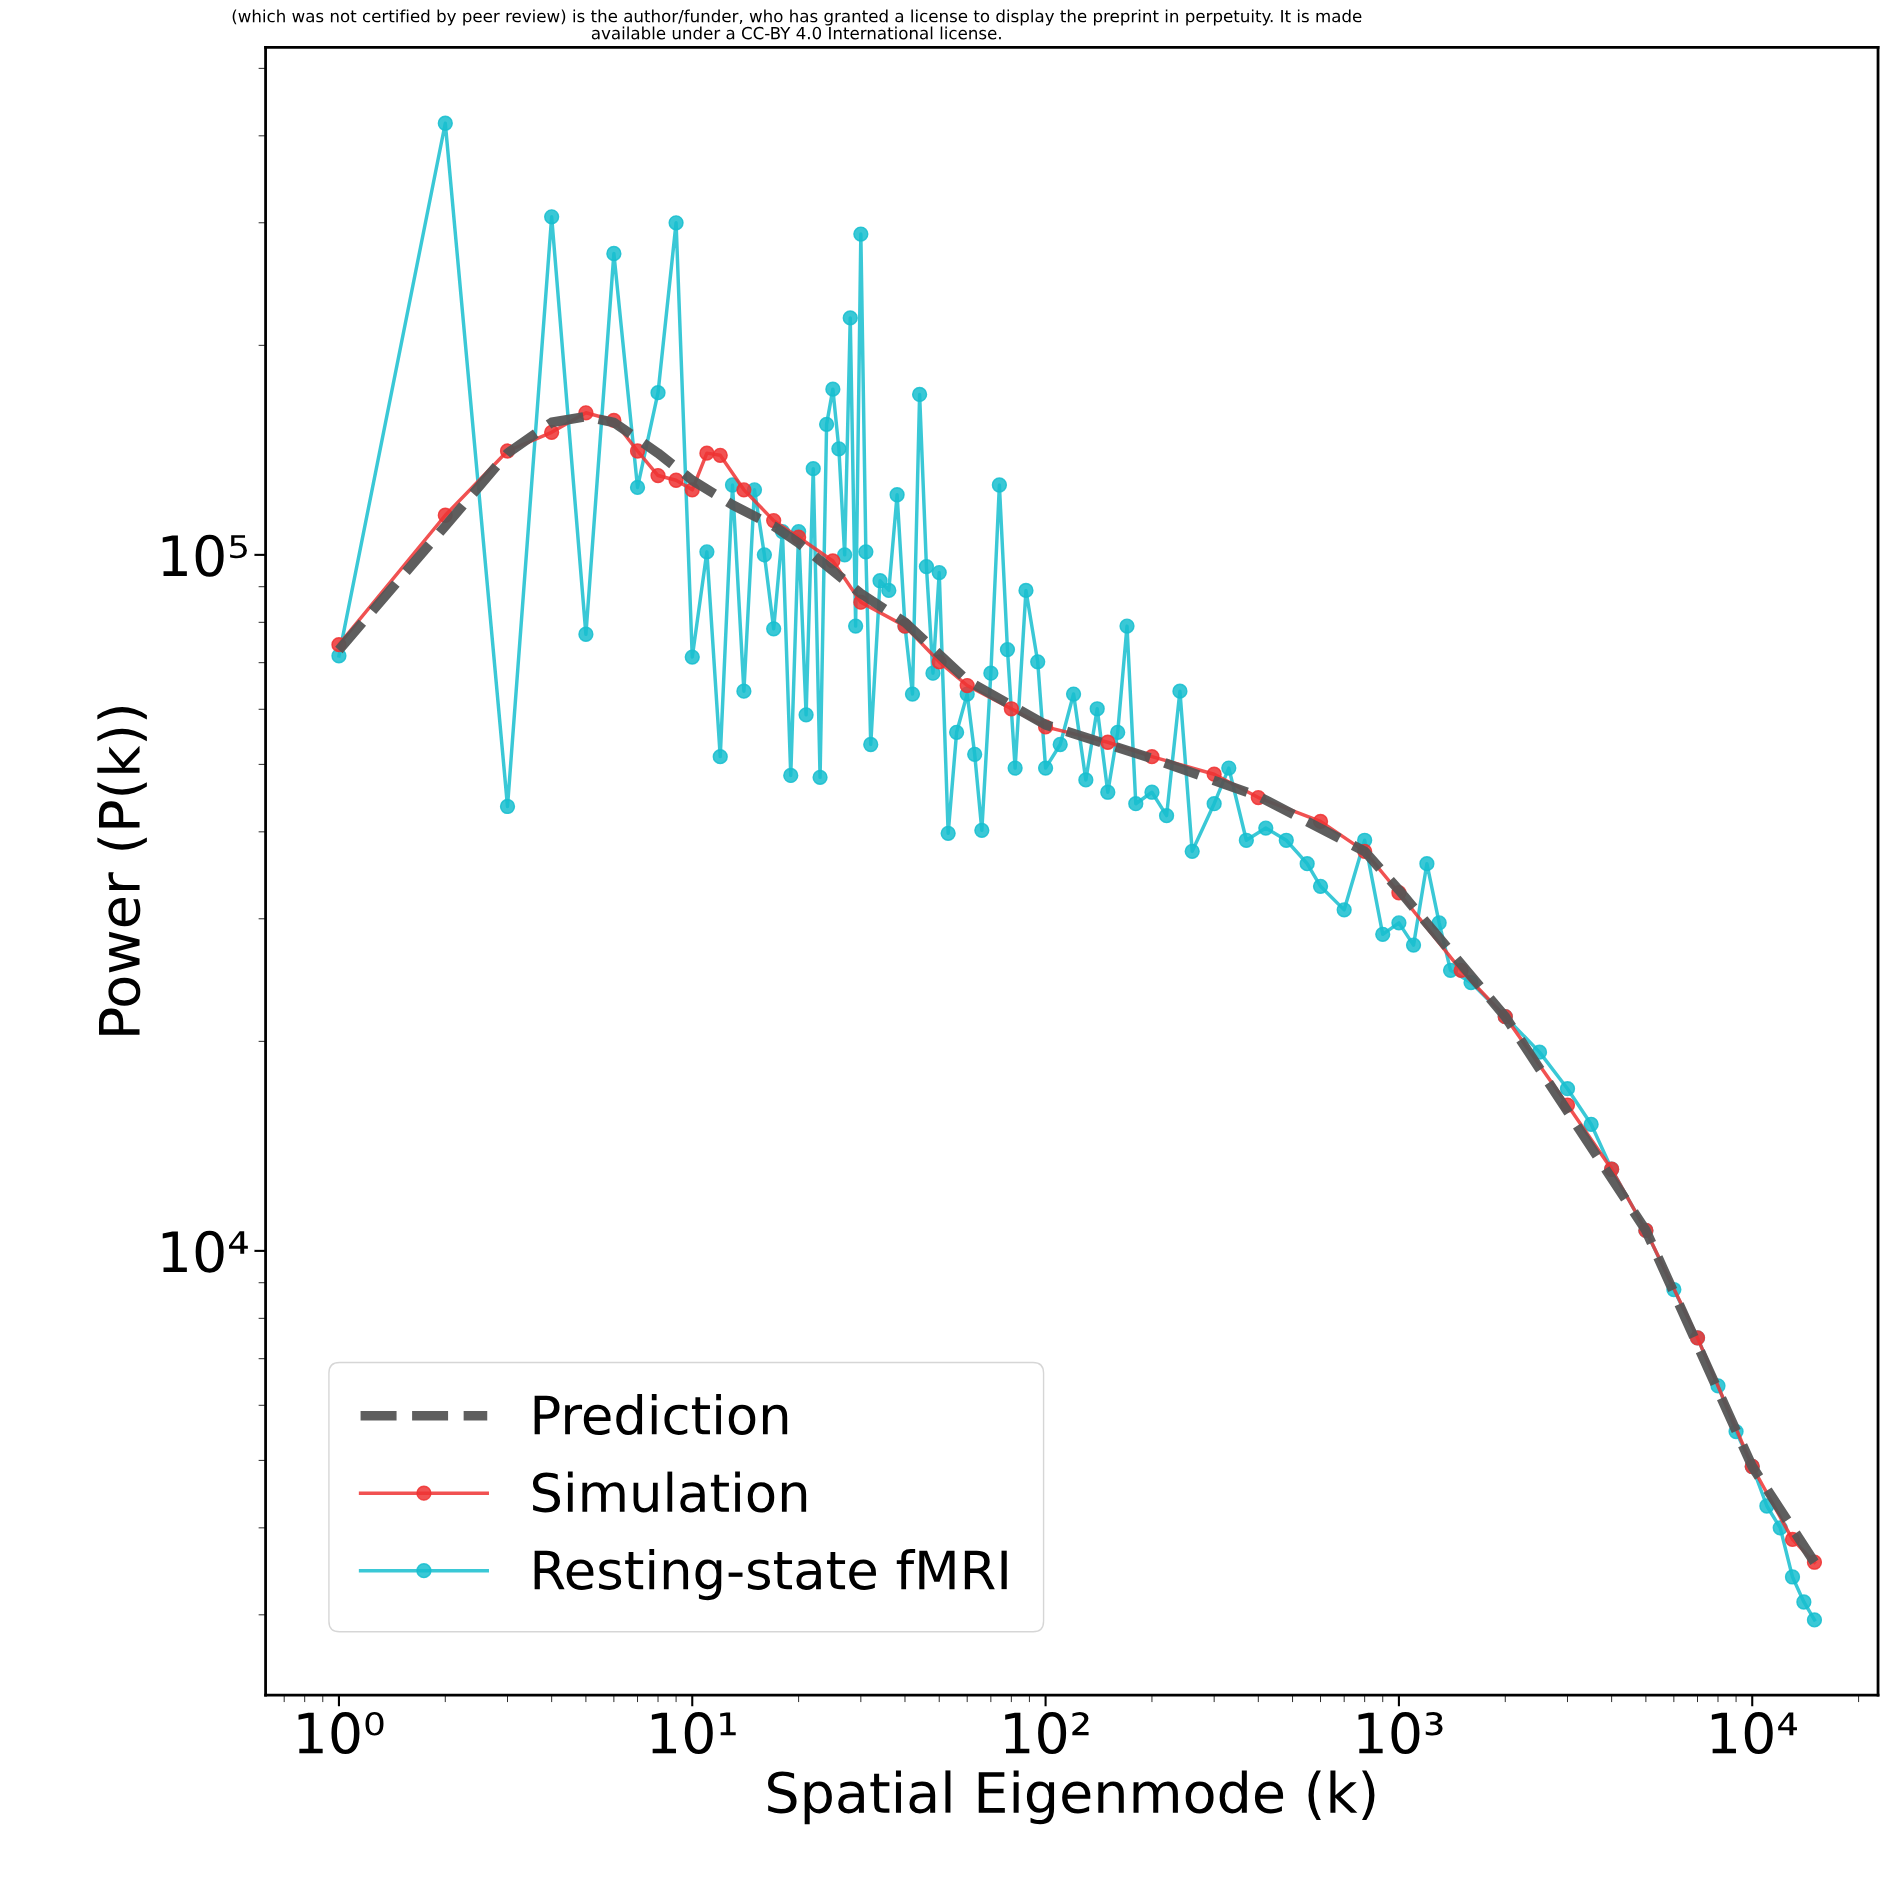 The height and width of the screenshot is (1894, 1897). Describe the element at coordinates (693, 1733) in the screenshot. I see `x-tick-label: 10¹` at that location.